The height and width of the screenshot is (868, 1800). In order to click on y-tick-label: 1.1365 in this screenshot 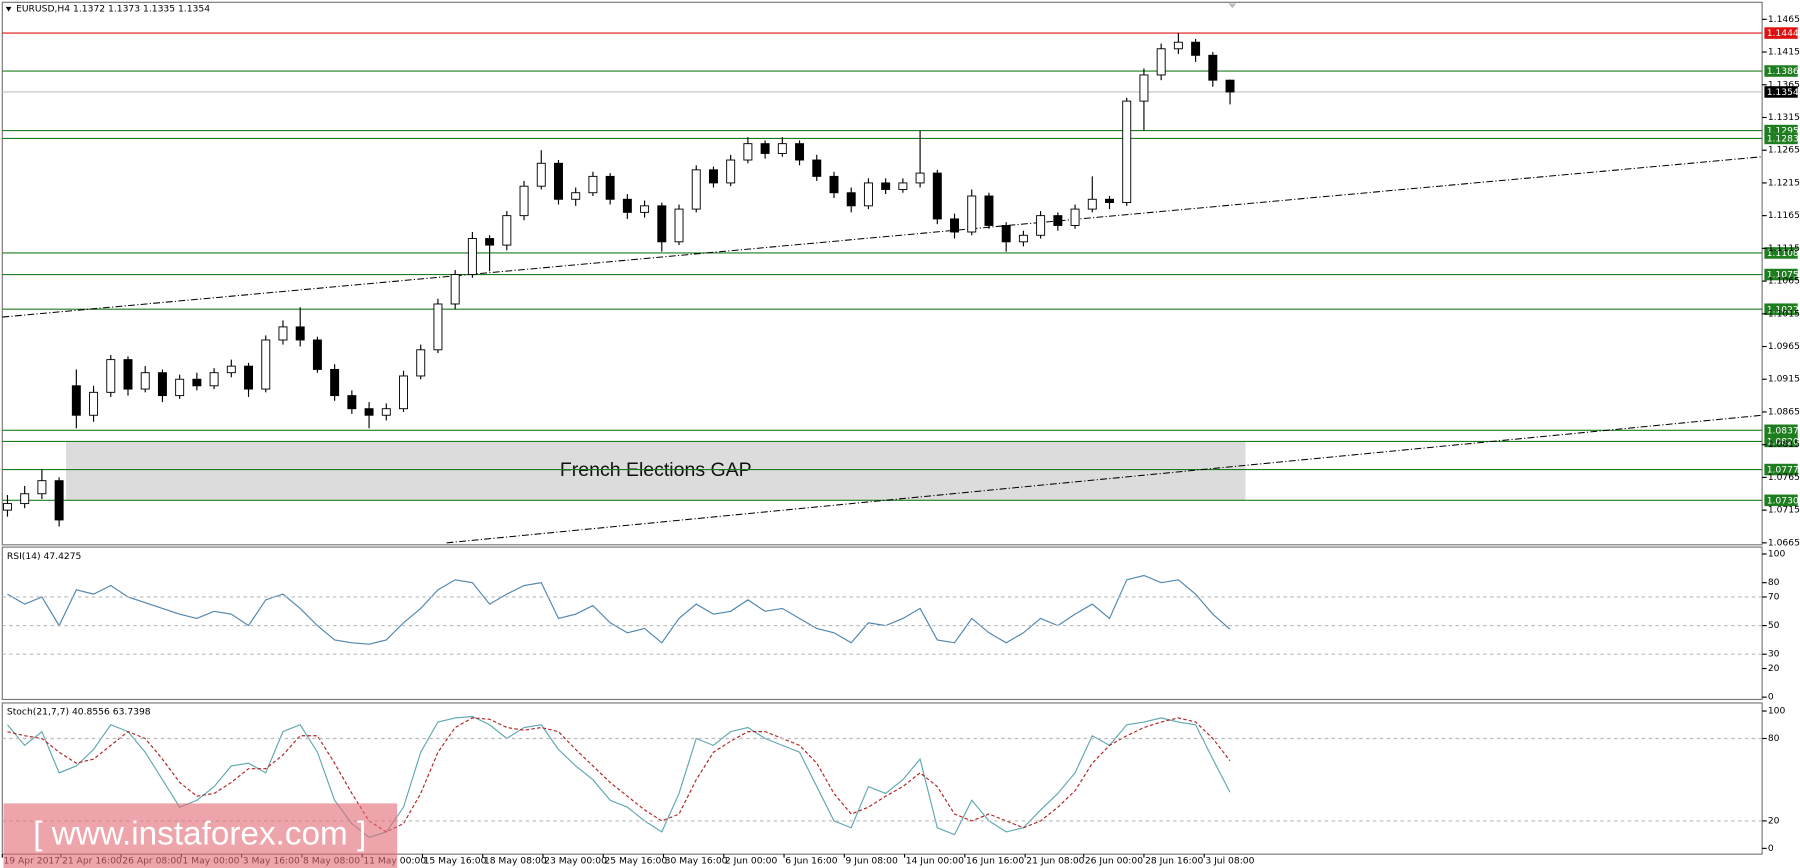, I will do `click(1784, 84)`.